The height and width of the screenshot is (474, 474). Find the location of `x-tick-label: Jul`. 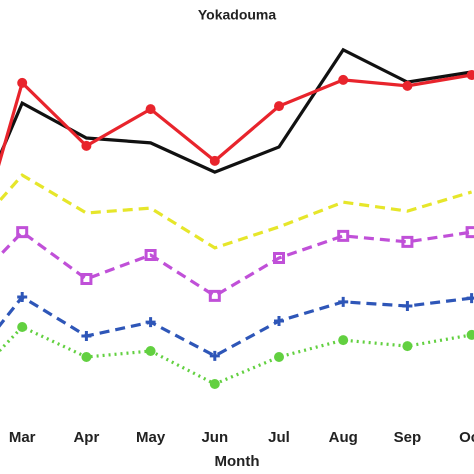

x-tick-label: Jul is located at coordinates (279, 437).